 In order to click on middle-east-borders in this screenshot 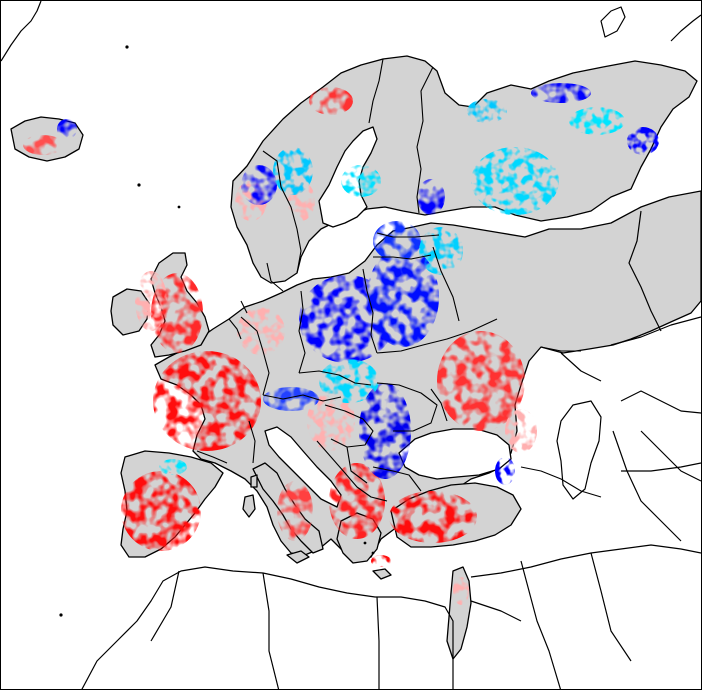, I will do `click(585, 559)`.